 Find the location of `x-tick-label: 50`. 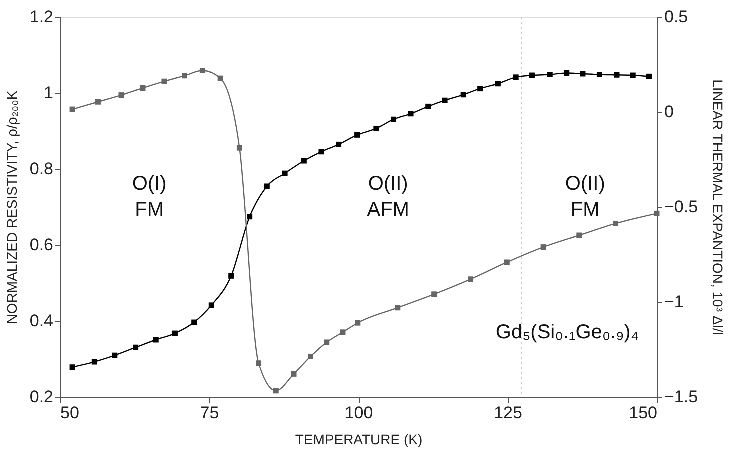

x-tick-label: 50 is located at coordinates (70, 413).